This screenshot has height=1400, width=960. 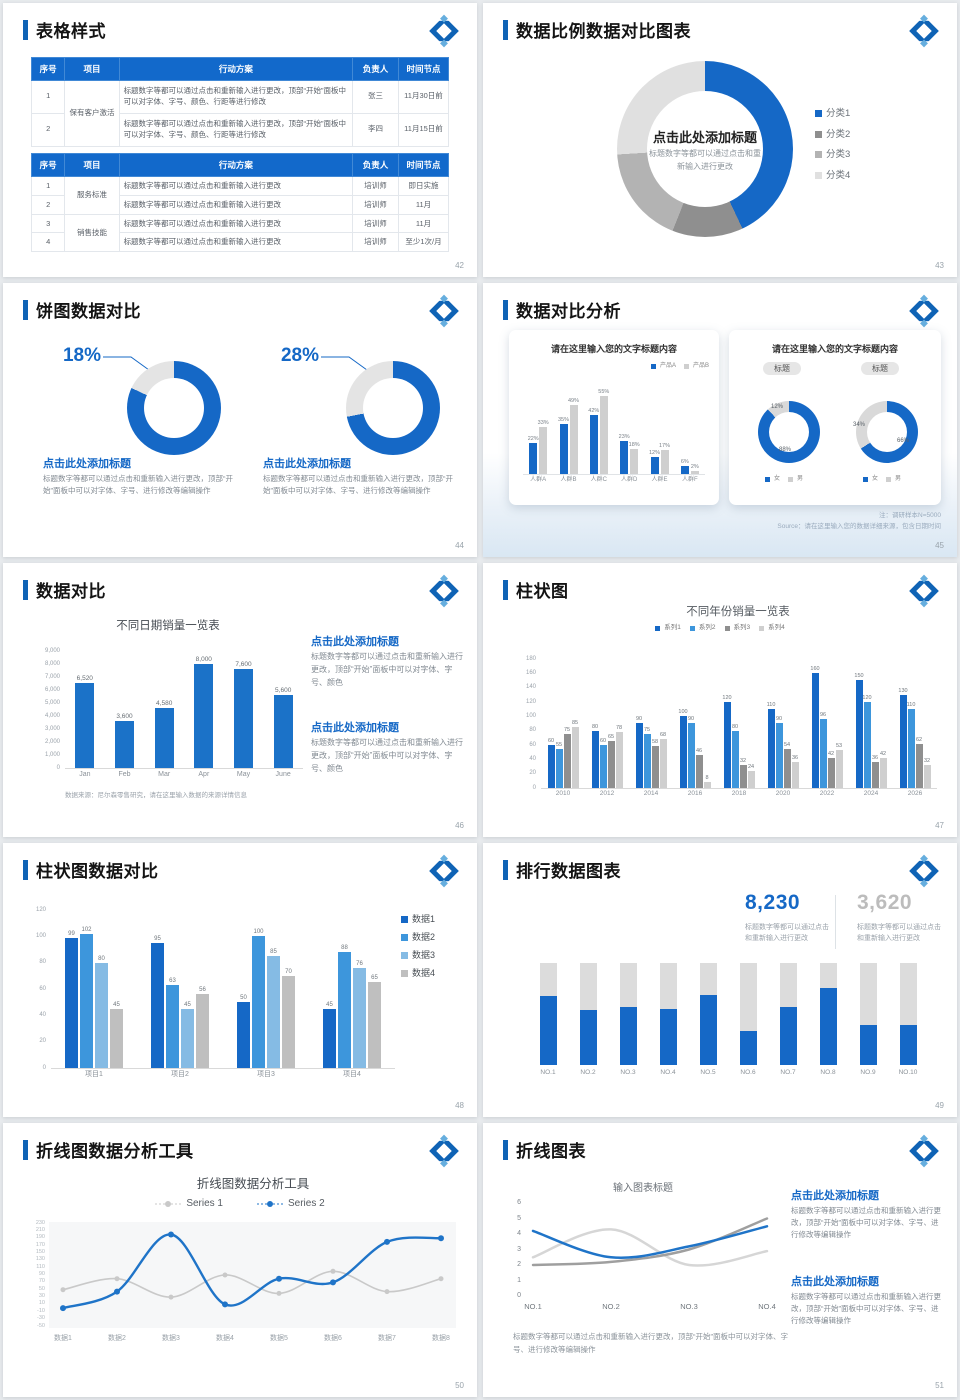 What do you see at coordinates (252, 1271) in the screenshot?
I see `line-chart-svg` at bounding box center [252, 1271].